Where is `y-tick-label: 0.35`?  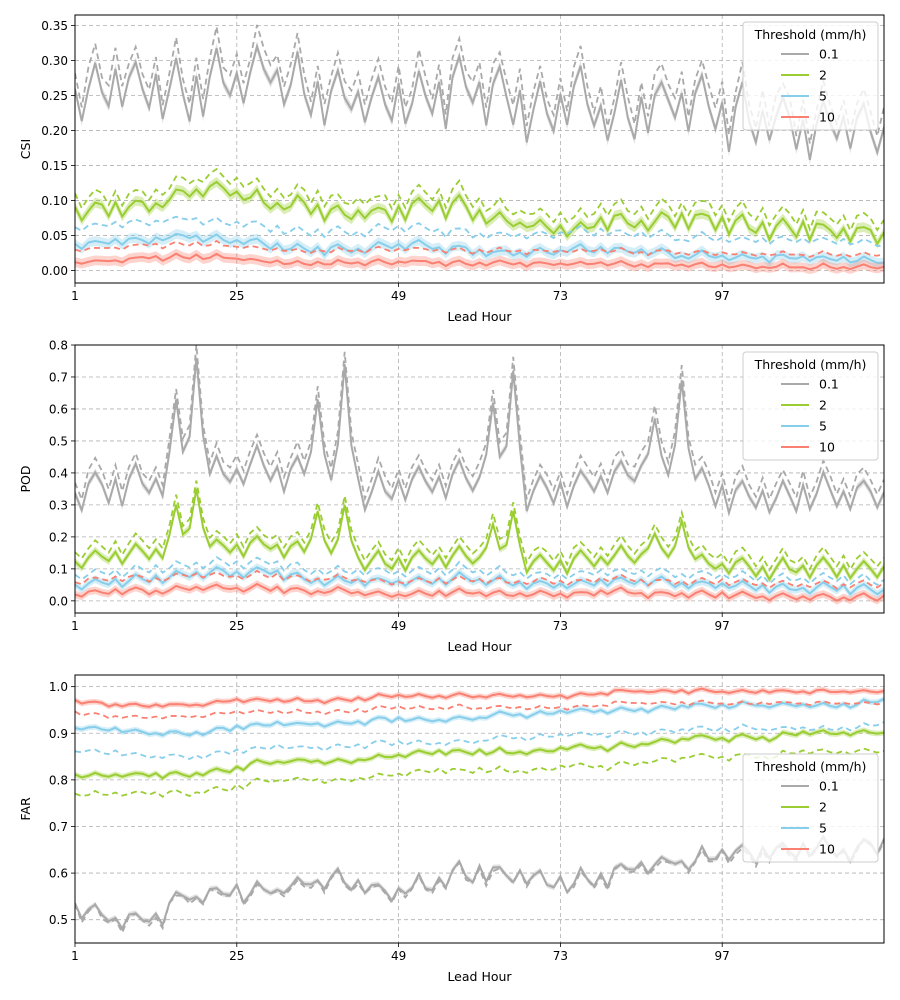
y-tick-label: 0.35 is located at coordinates (54, 26).